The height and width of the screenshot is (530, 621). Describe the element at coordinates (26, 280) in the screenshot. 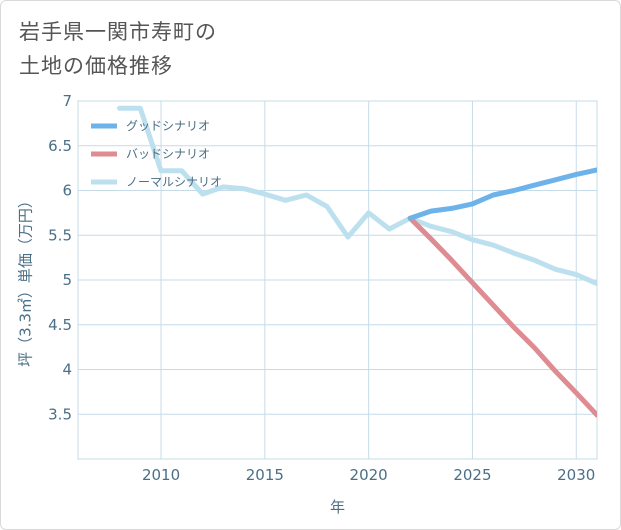

I see `y-axis-label: 坪（3.3㎡）単価（万円）` at that location.